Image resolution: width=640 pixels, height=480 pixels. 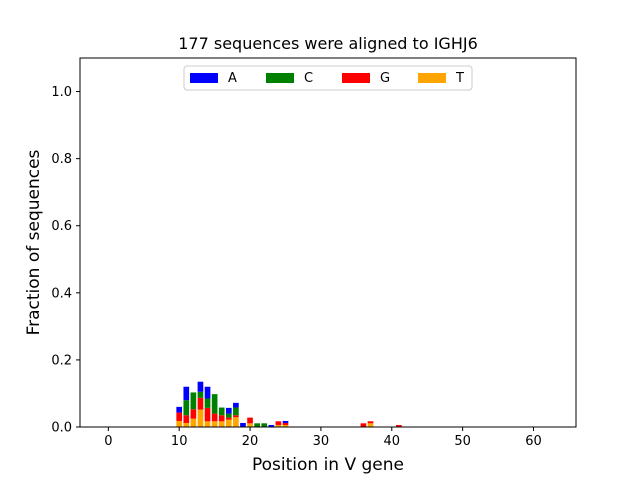 I want to click on y-axis-label: Fraction of sequences, so click(x=34, y=242).